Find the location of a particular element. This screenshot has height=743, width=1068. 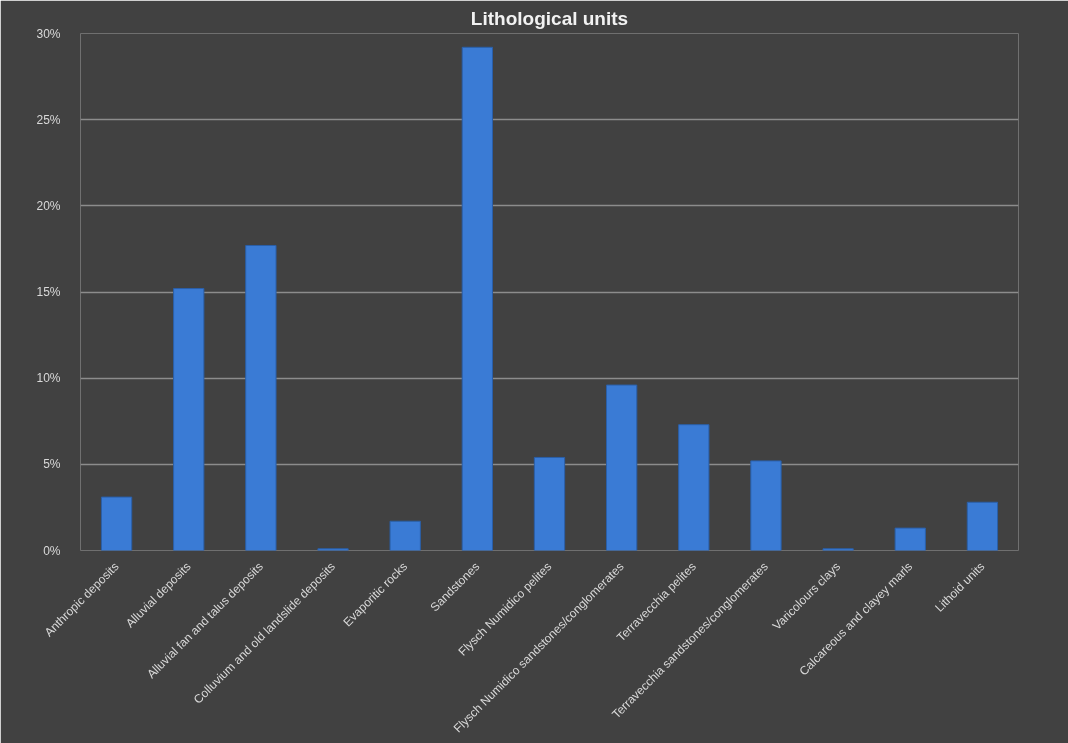

y-tick-label: 20% is located at coordinates (48, 205).